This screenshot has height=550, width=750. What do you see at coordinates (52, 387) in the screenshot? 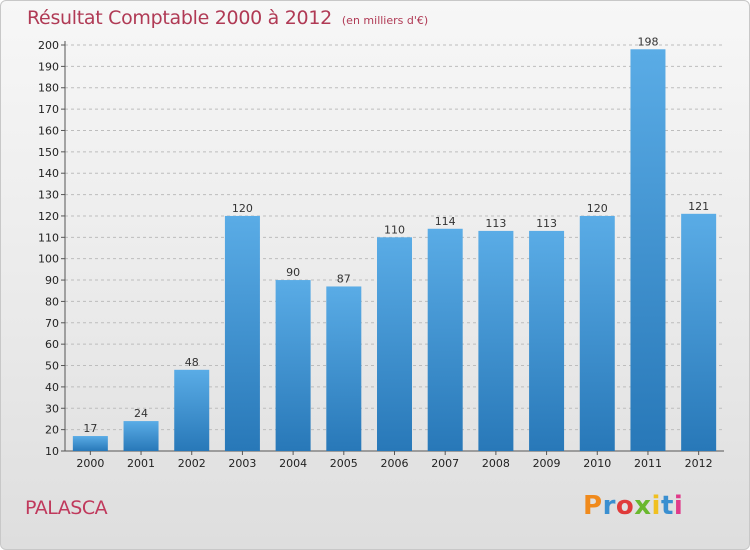
I see `y-tick-label: 40` at bounding box center [52, 387].